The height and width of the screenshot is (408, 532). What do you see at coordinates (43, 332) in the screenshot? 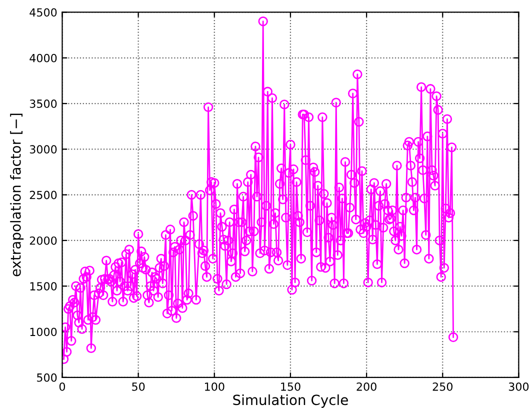
I see `y-tick-label: 1000` at bounding box center [43, 332].